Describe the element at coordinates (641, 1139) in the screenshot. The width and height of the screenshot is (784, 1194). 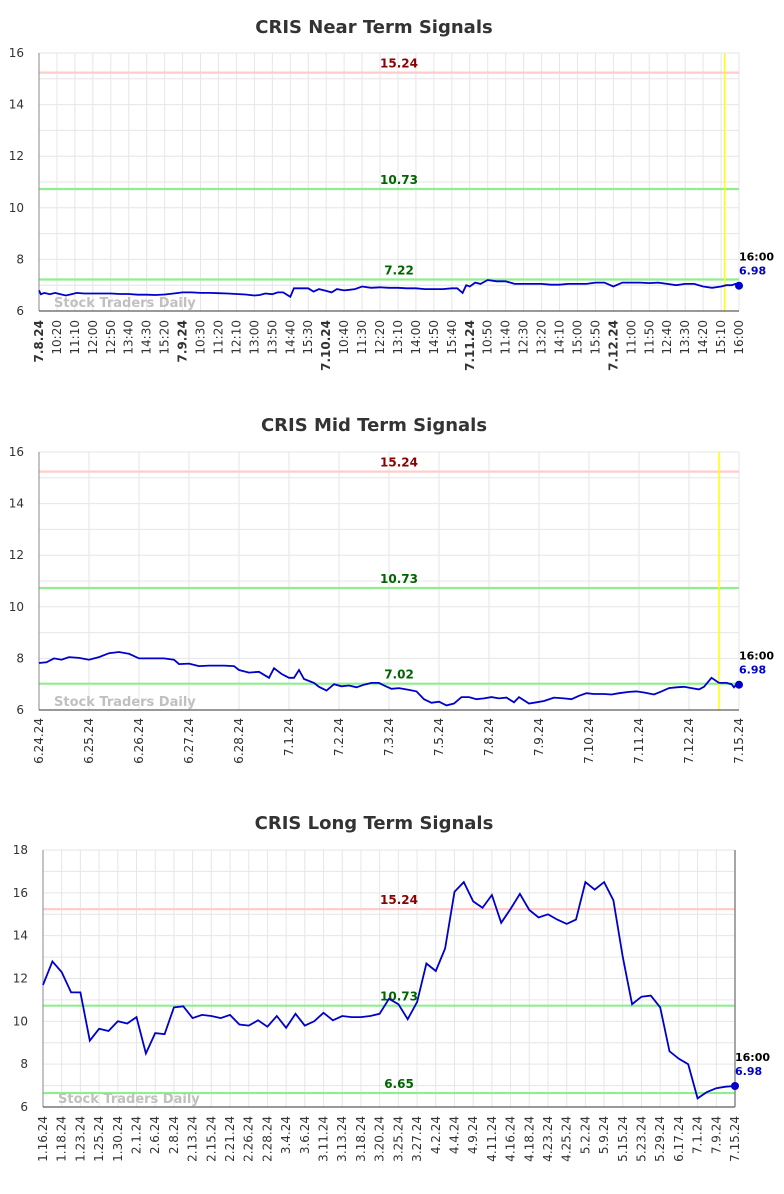
I see `x-tick-label: 5.23.24` at that location.